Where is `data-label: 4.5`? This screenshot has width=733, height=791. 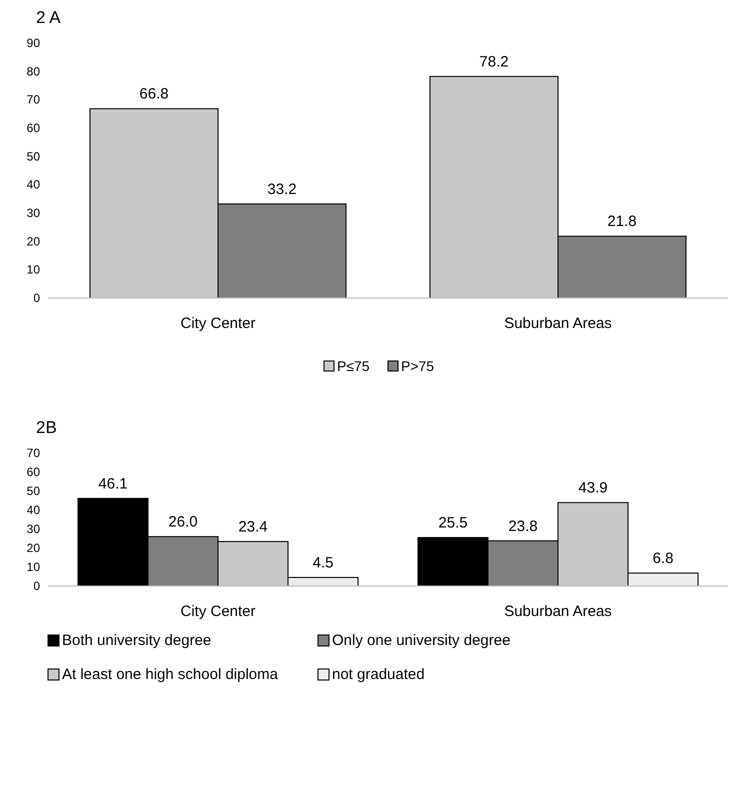
data-label: 4.5 is located at coordinates (323, 563).